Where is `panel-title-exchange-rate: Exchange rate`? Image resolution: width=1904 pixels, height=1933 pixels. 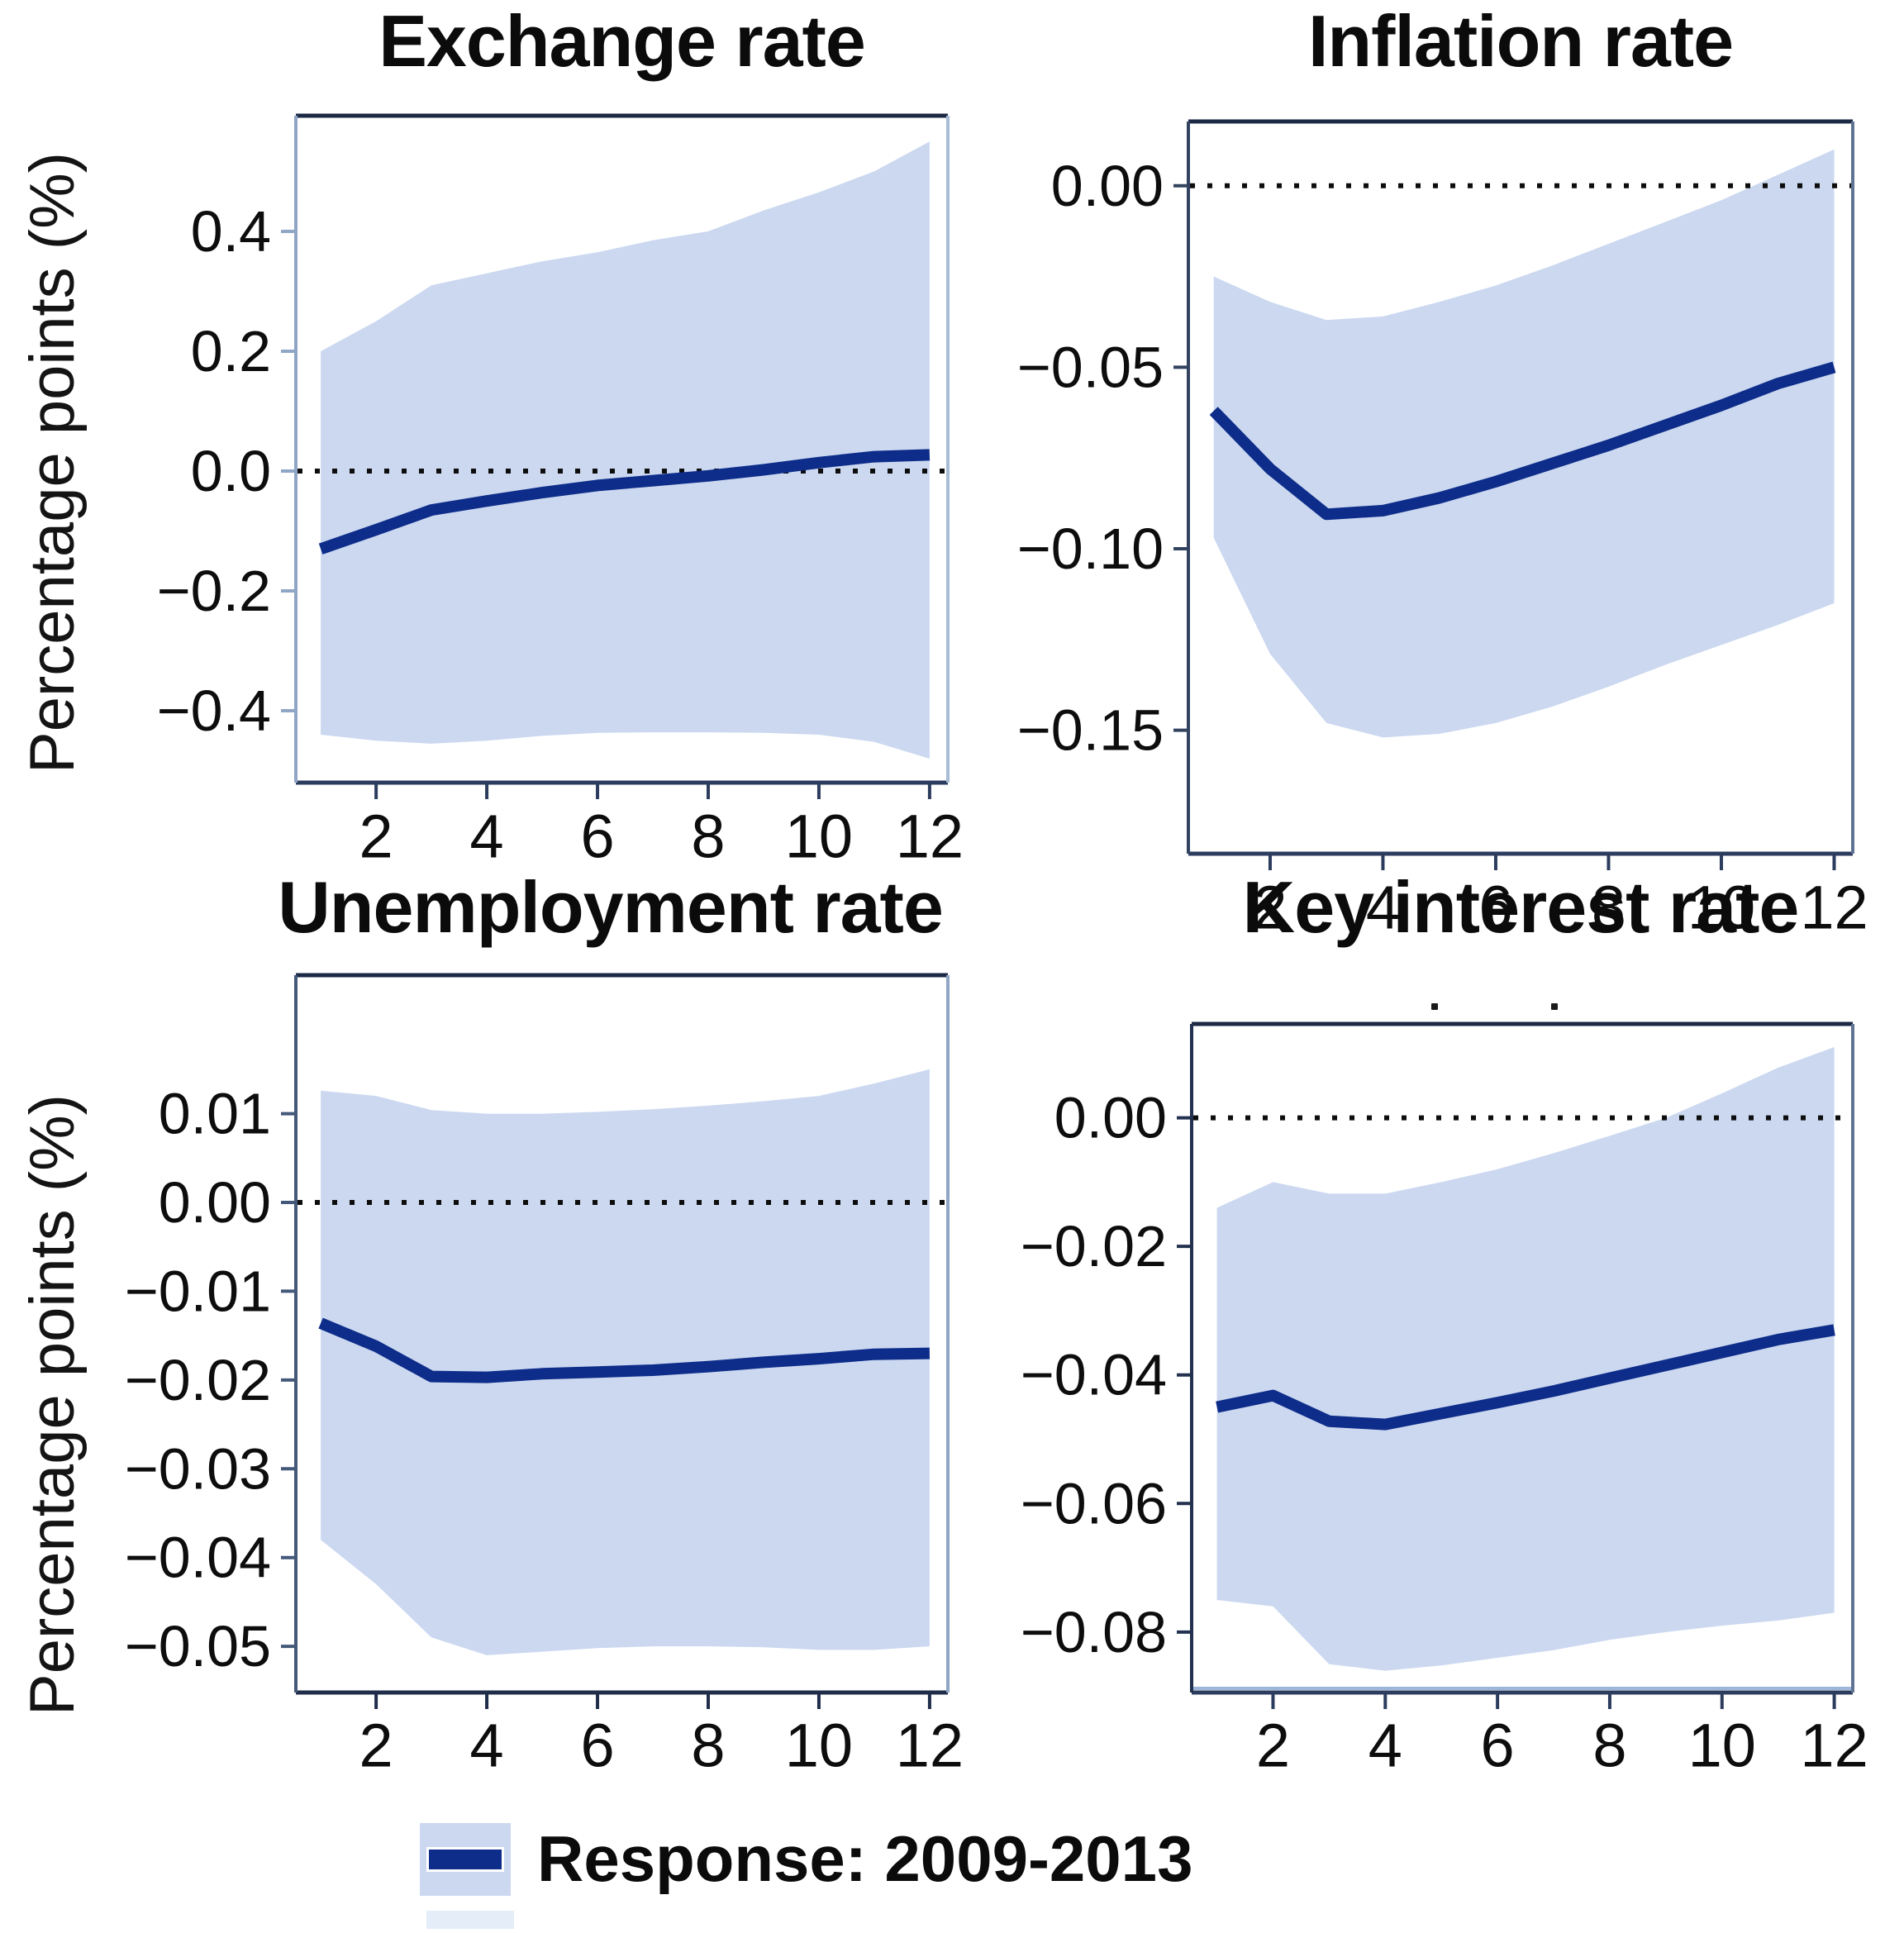 panel-title-exchange-rate: Exchange rate is located at coordinates (622, 41).